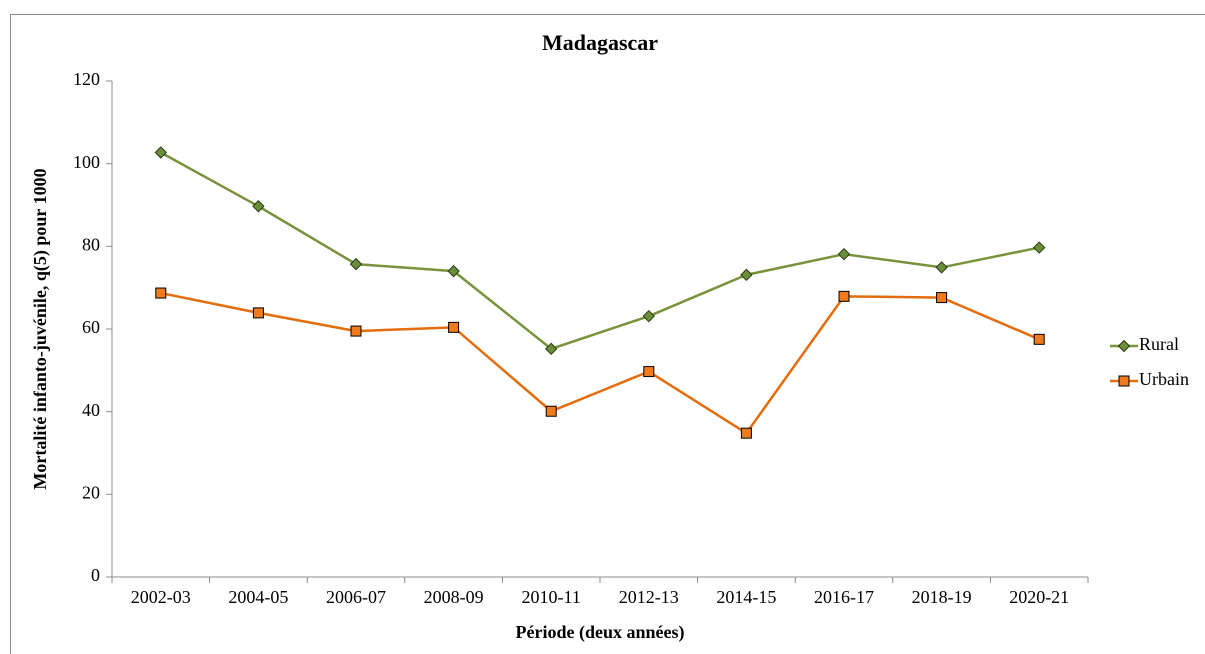 The image size is (1205, 654). I want to click on y-tick-label: 60, so click(91, 327).